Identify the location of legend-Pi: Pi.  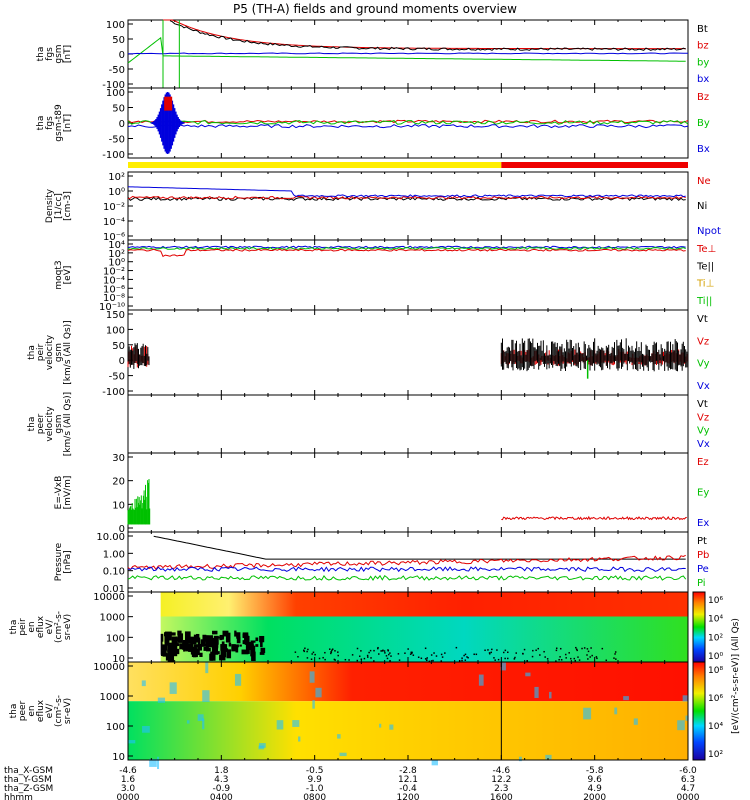
(701, 583).